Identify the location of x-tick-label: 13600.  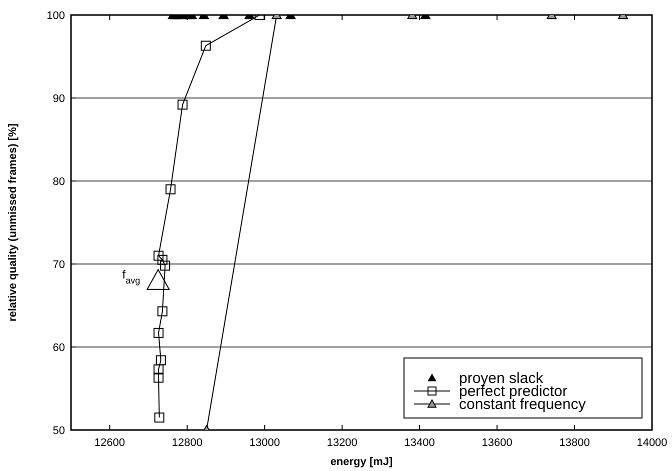
(497, 443).